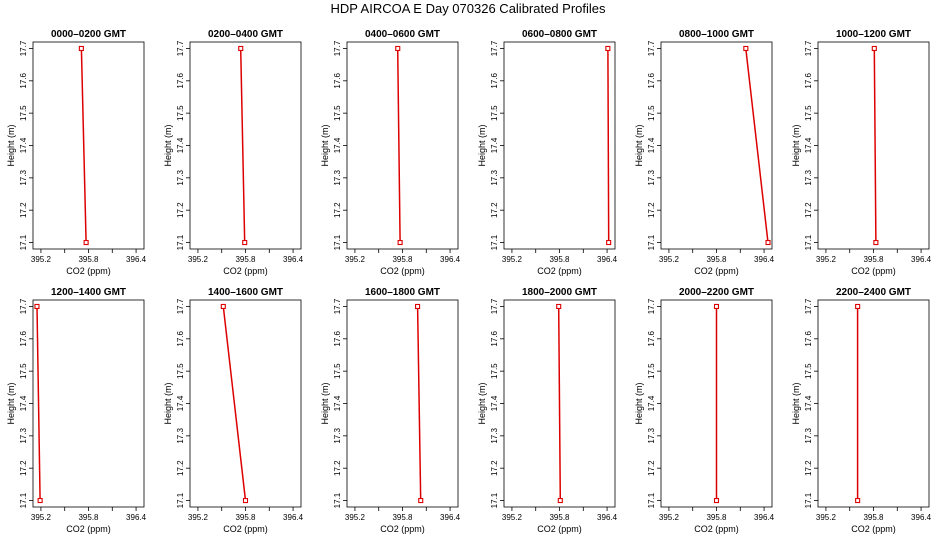 The image size is (936, 540). What do you see at coordinates (245, 34) in the screenshot?
I see `panel-title: 0200–0400 GMT` at bounding box center [245, 34].